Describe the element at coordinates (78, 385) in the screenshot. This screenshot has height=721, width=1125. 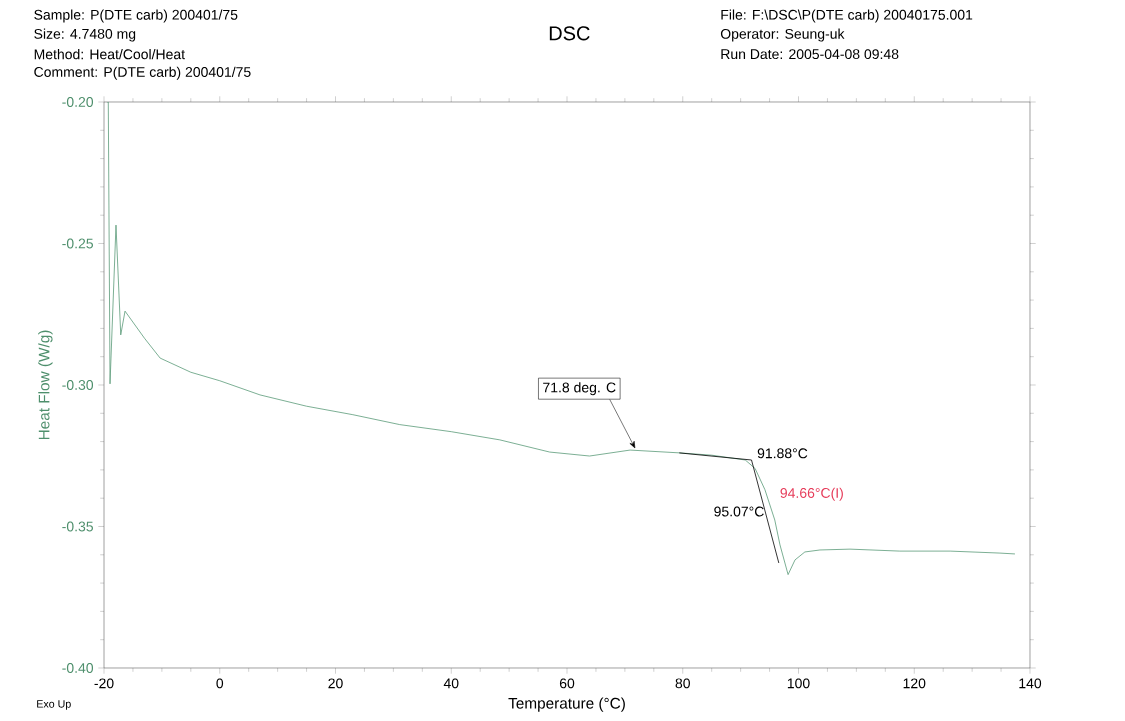
I see `y-tick-label: -0.30` at that location.